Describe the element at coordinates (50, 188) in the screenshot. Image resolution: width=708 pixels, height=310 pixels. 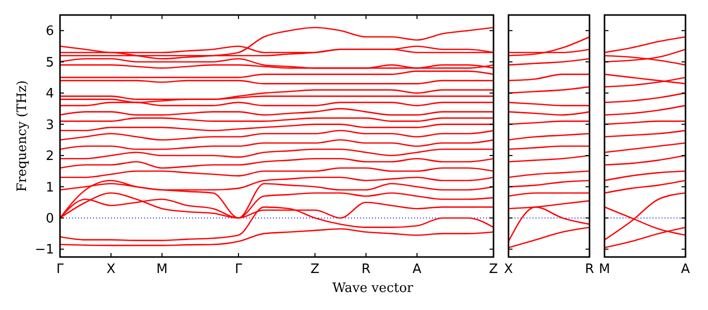
I see `y-tick-label: 1` at that location.